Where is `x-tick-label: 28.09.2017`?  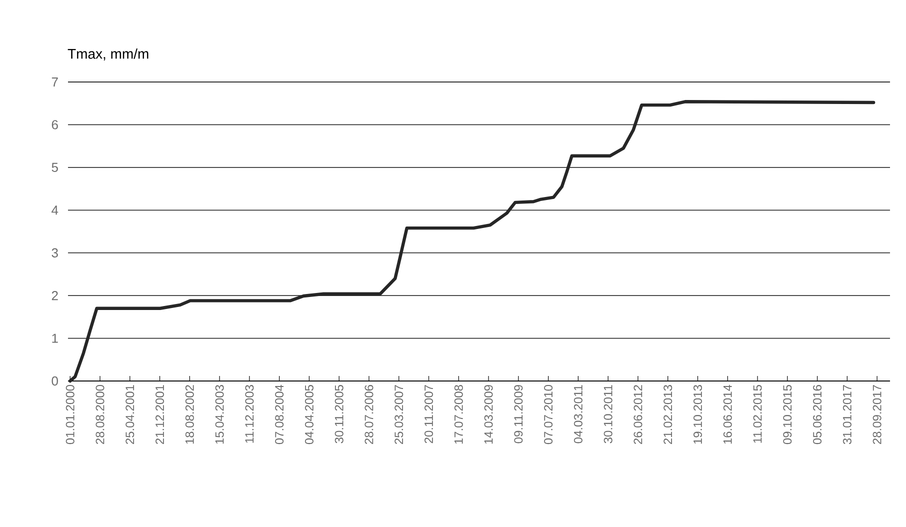
x-tick-label: 28.09.2017 is located at coordinates (877, 414).